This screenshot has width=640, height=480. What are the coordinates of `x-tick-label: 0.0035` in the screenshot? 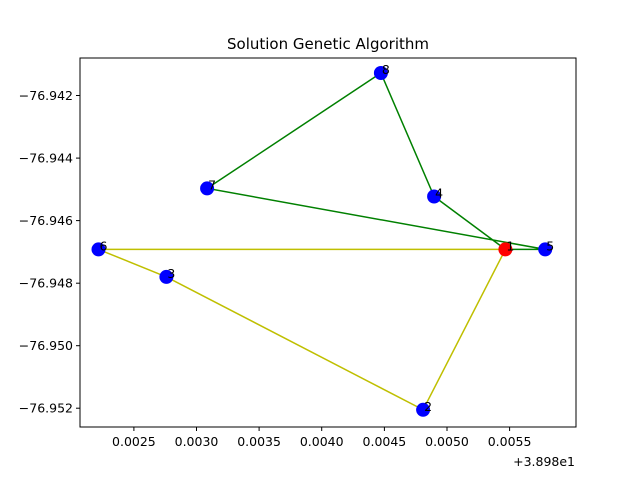 It's located at (259, 441).